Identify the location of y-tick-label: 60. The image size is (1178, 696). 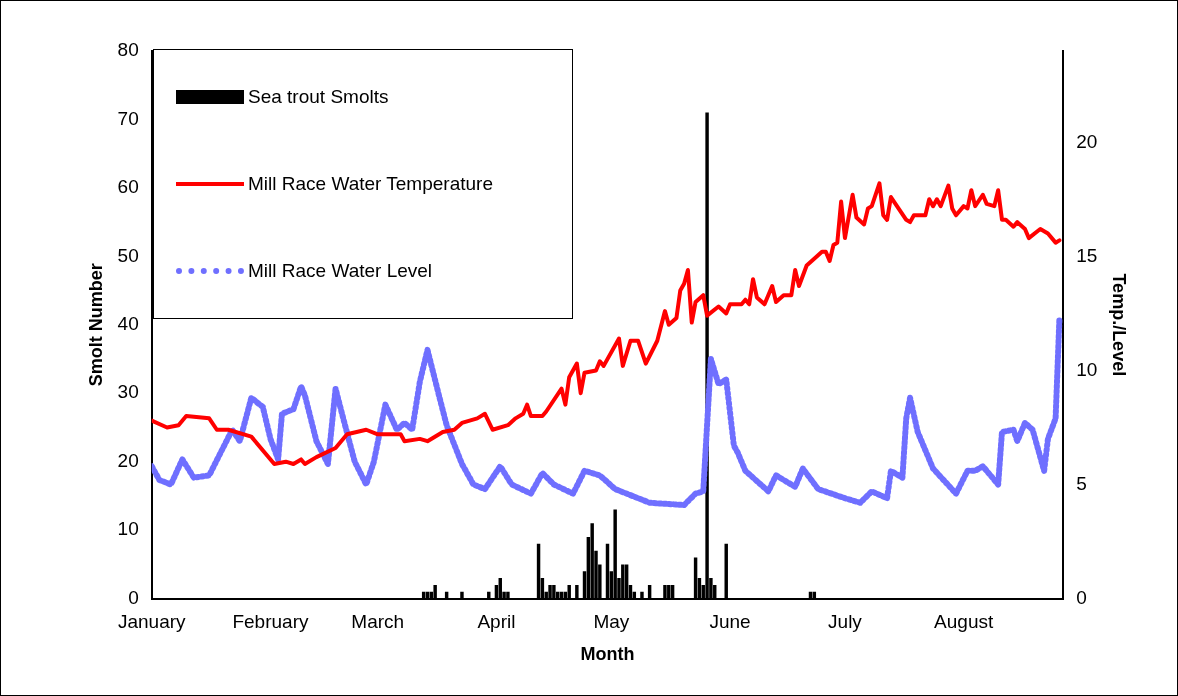
(128, 187).